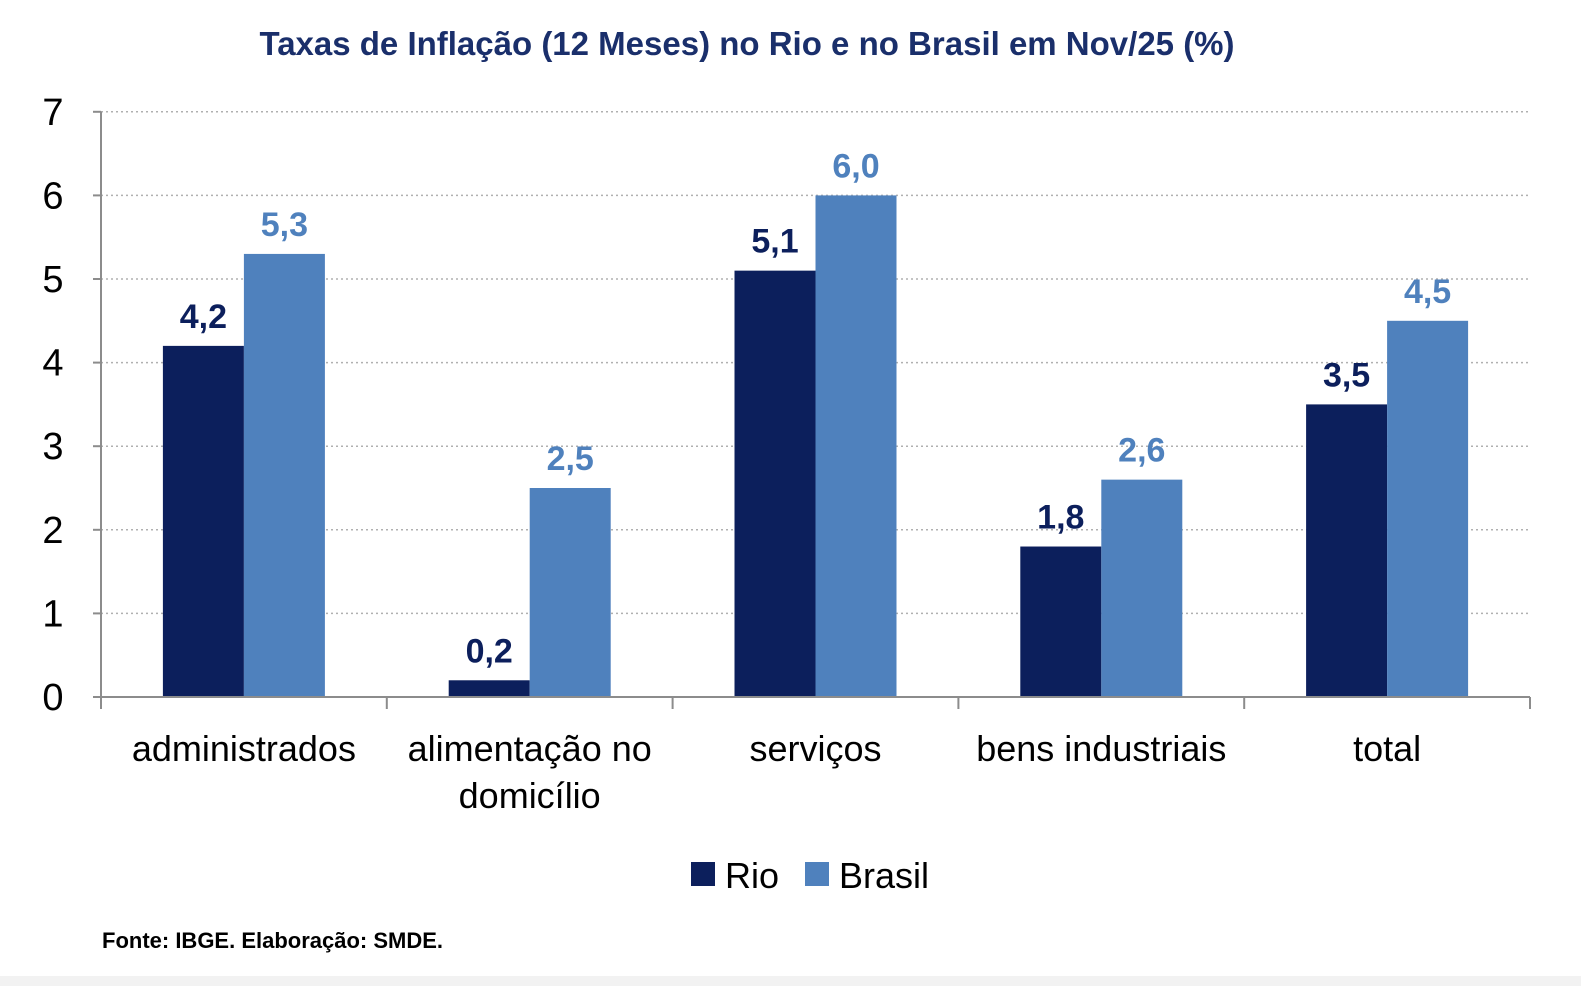  Describe the element at coordinates (703, 874) in the screenshot. I see `legend-swatch-rio` at that location.